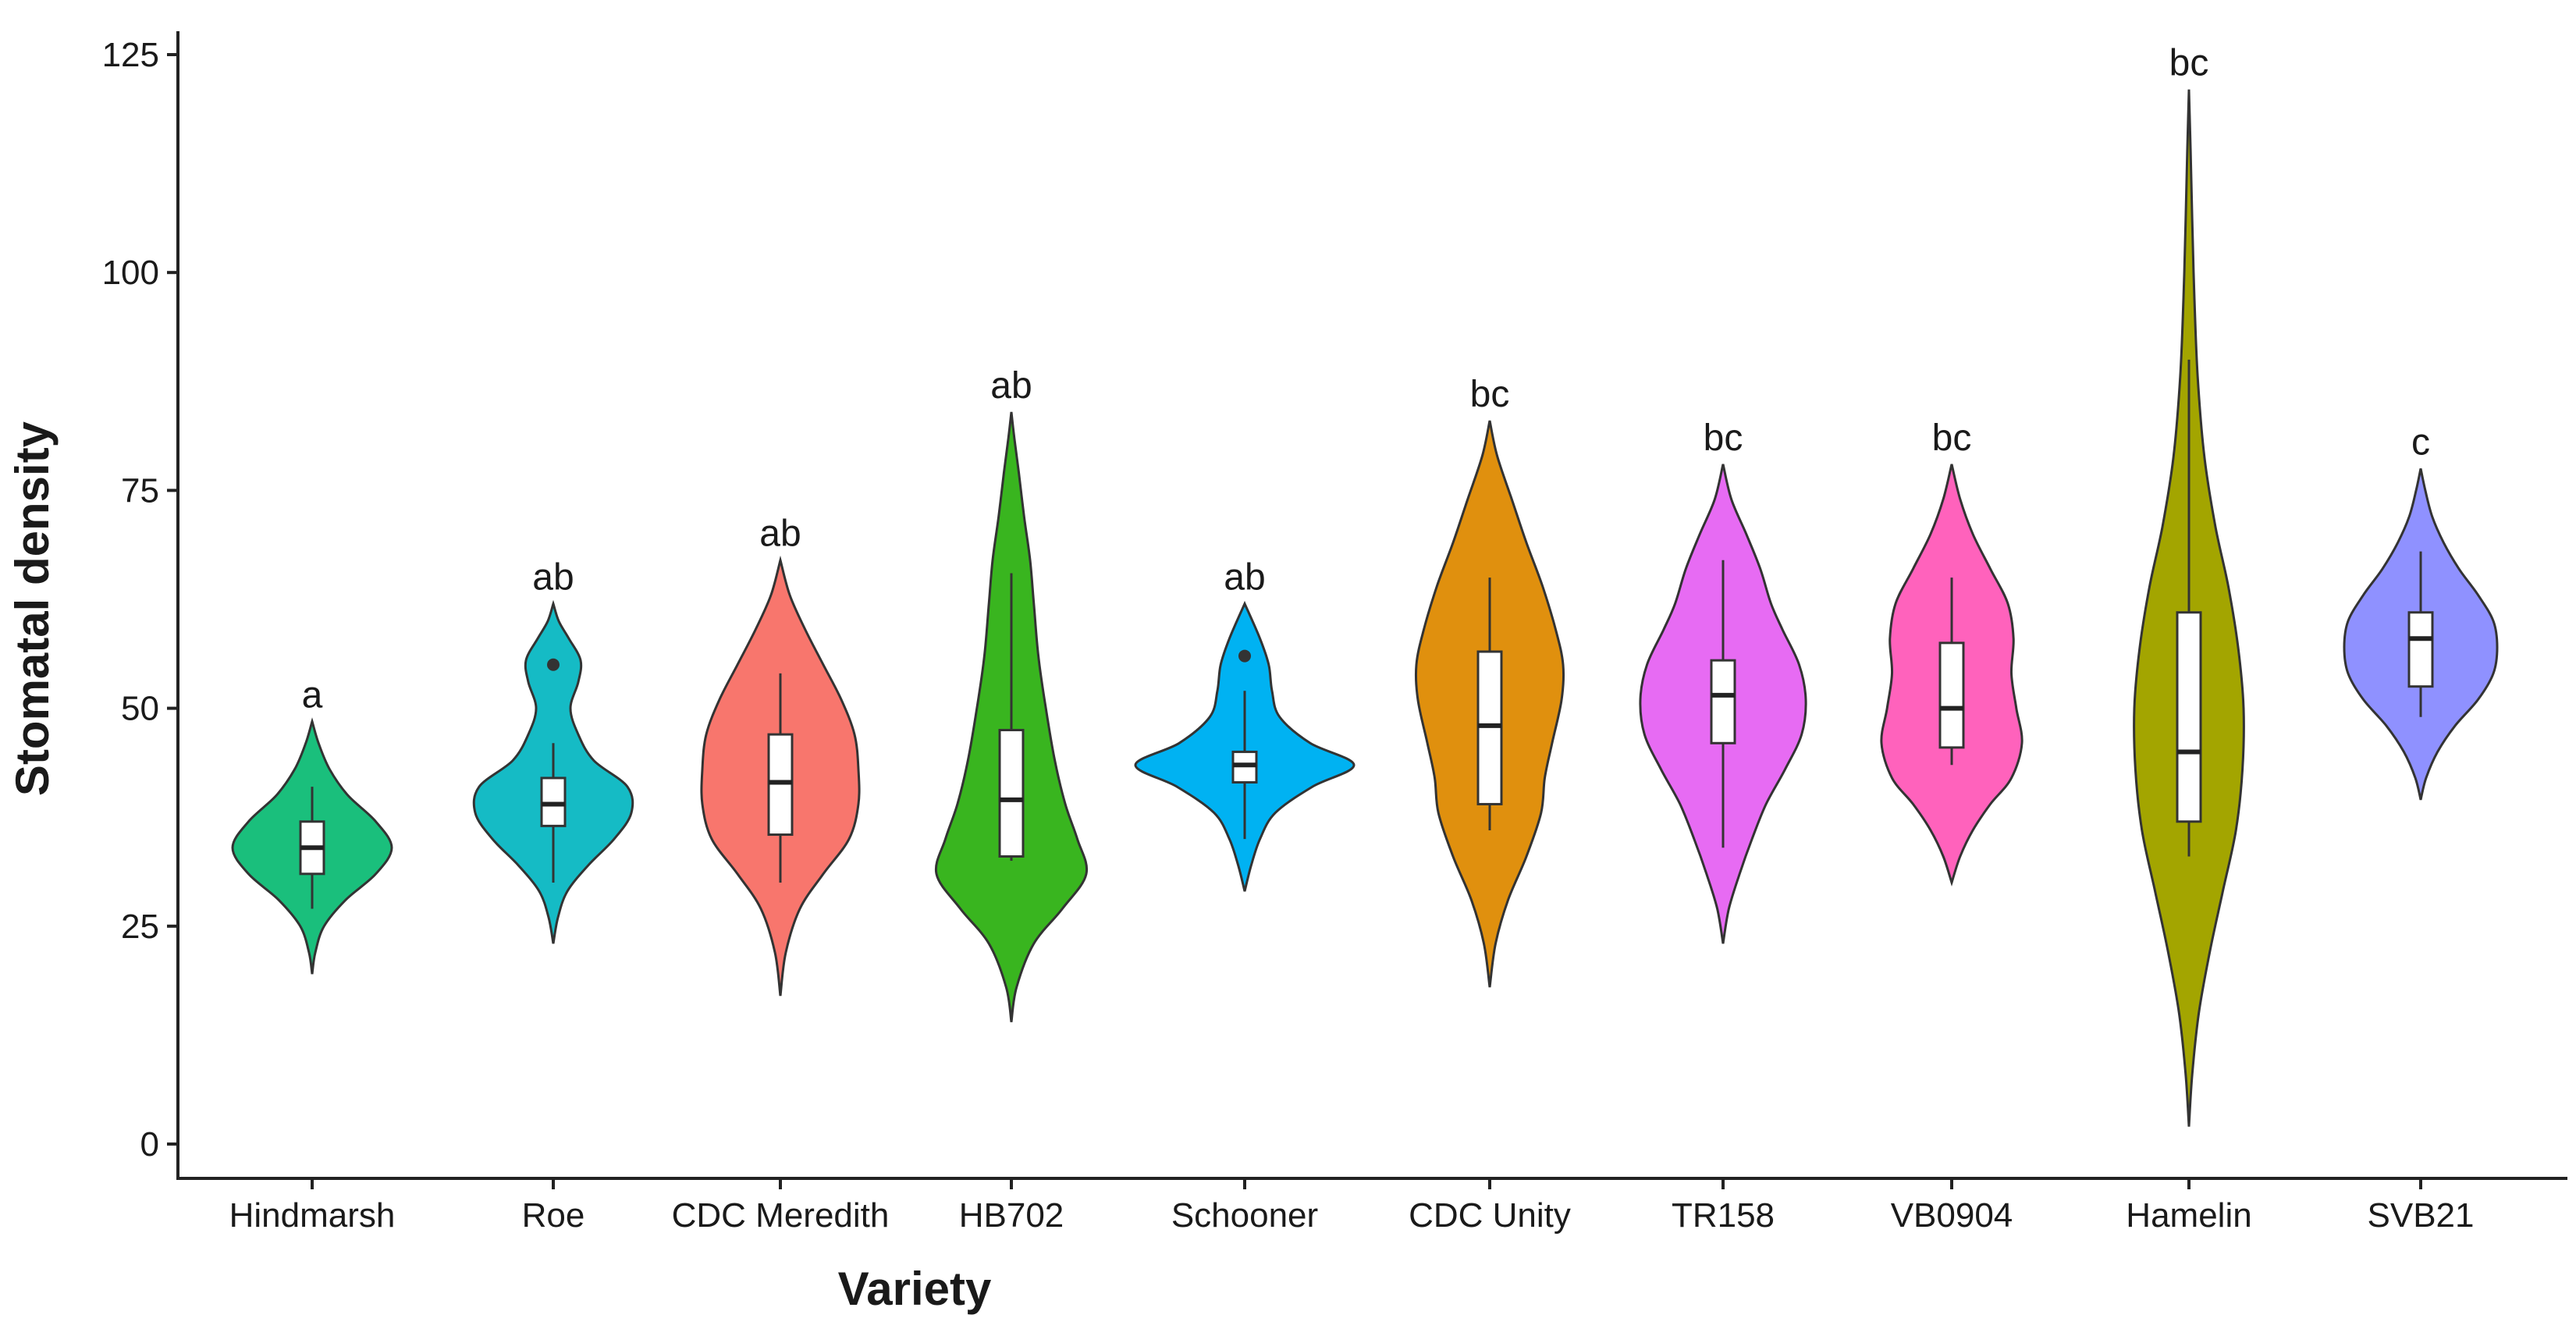 The width and height of the screenshot is (2576, 1329). What do you see at coordinates (33, 608) in the screenshot?
I see `y-axis-title: Stomatal density` at bounding box center [33, 608].